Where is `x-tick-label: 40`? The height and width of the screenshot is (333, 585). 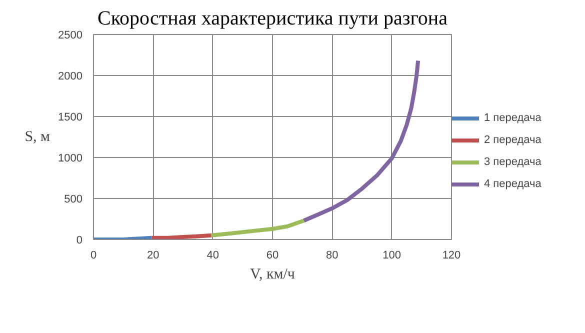
x-tick-label: 40 is located at coordinates (212, 256).